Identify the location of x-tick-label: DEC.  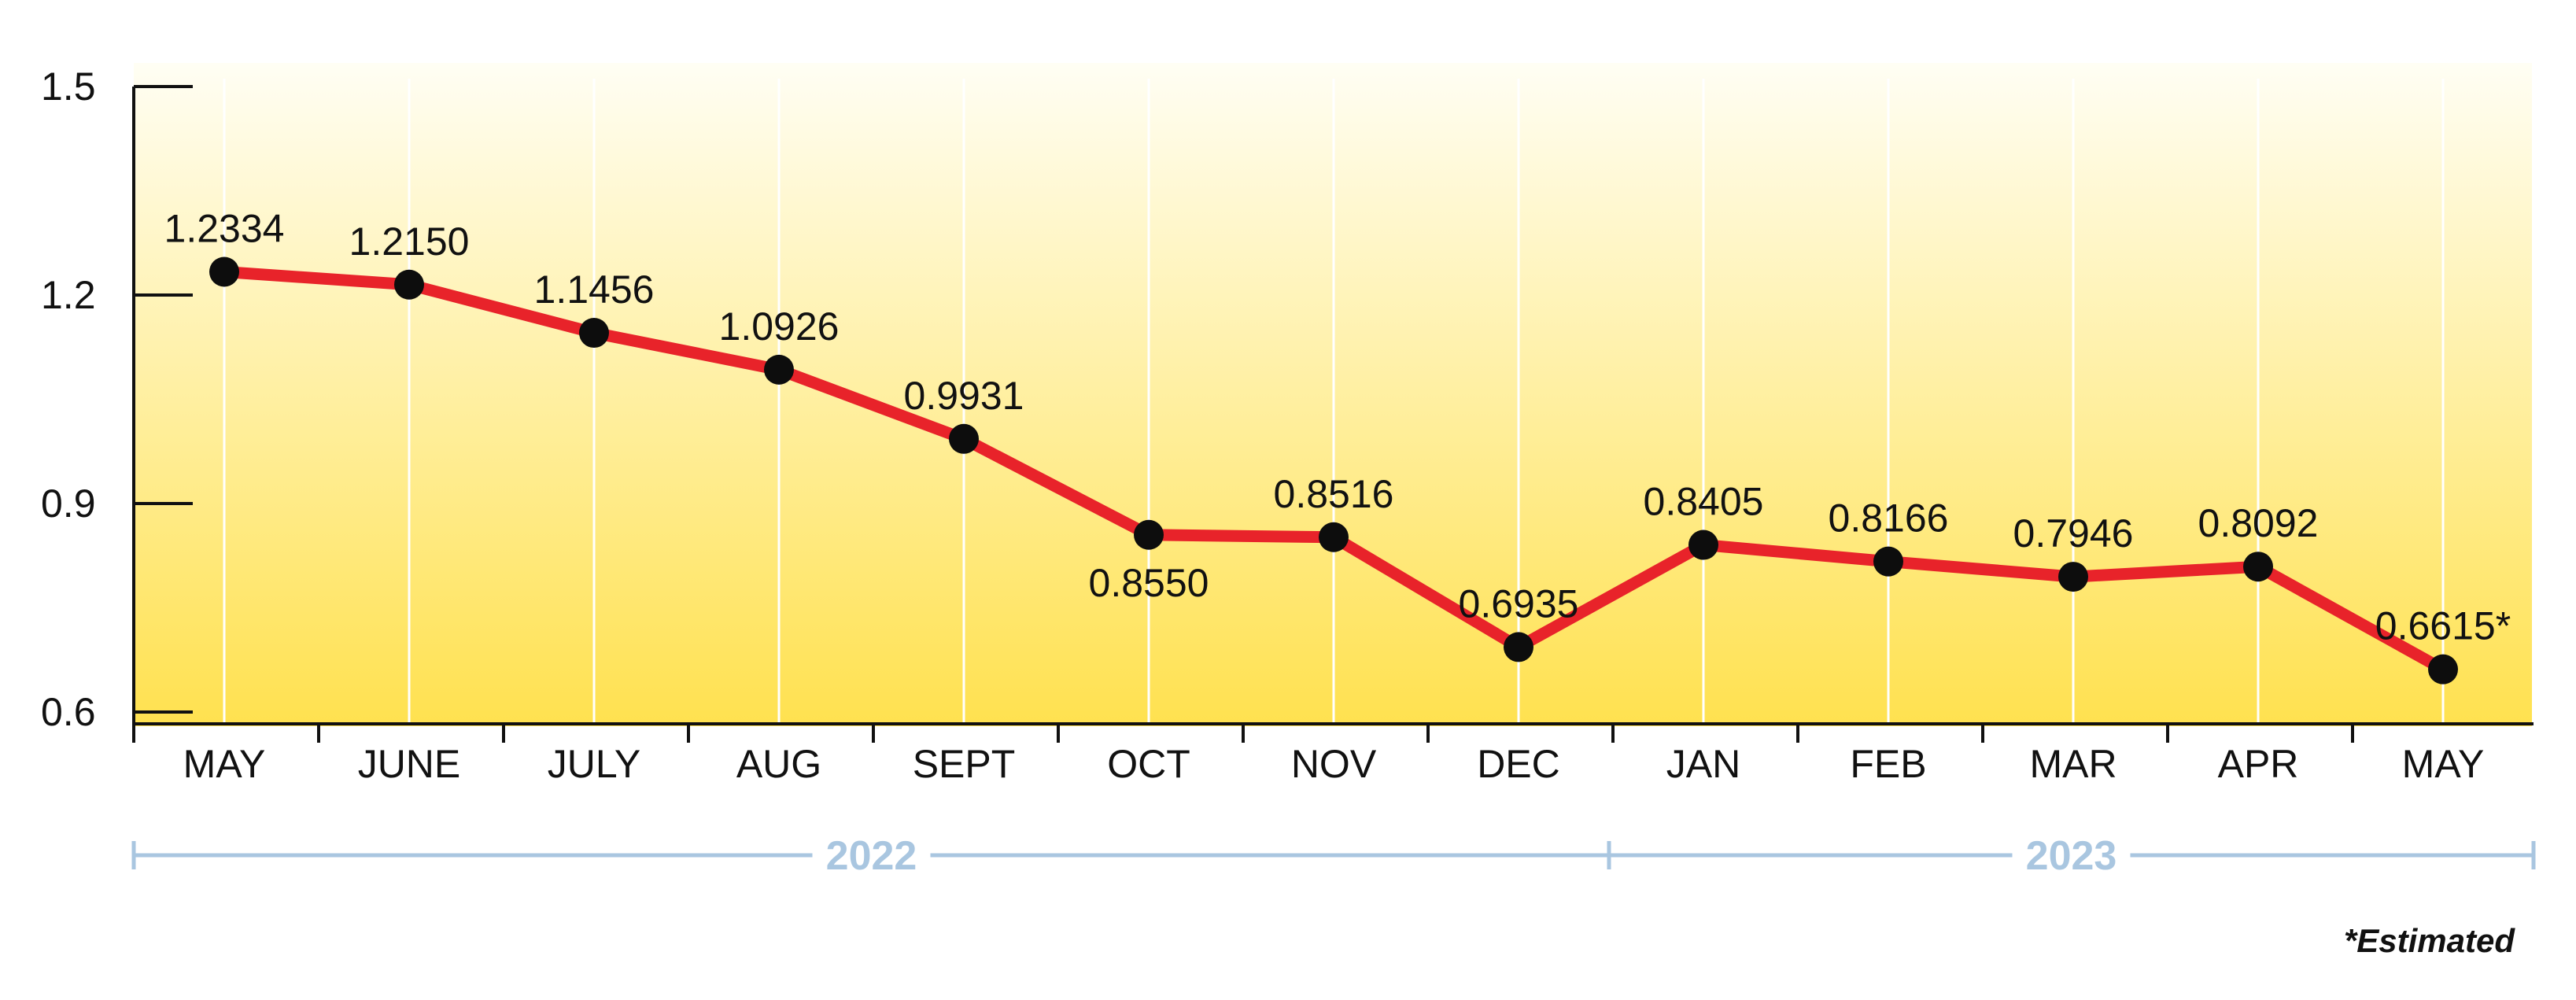
(1519, 764).